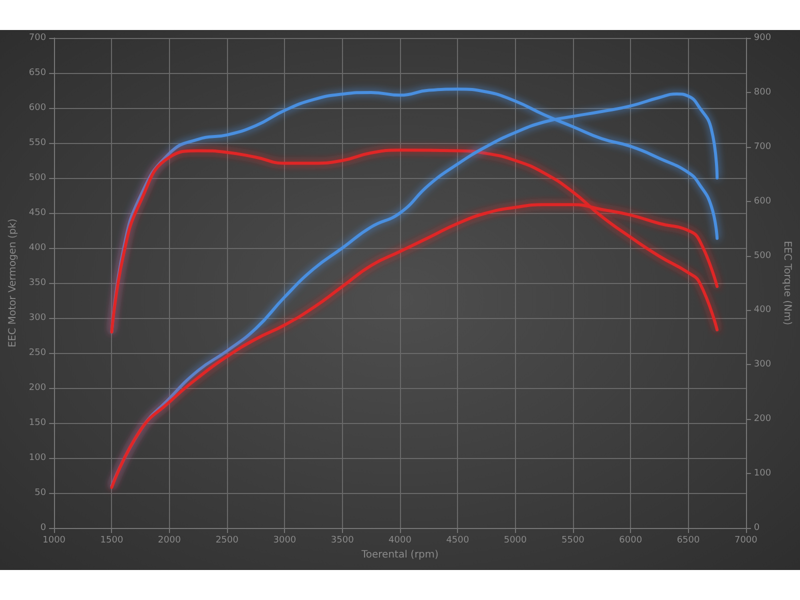  What do you see at coordinates (763, 310) in the screenshot?
I see `y2-tick-label: 400` at bounding box center [763, 310].